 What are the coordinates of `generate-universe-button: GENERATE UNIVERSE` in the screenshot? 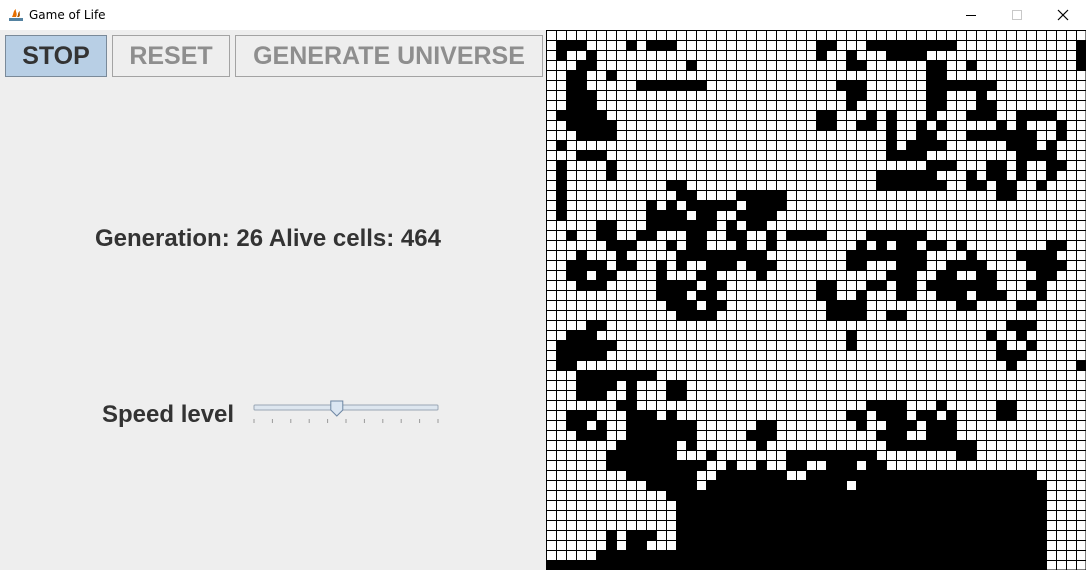 It's located at (389, 56).